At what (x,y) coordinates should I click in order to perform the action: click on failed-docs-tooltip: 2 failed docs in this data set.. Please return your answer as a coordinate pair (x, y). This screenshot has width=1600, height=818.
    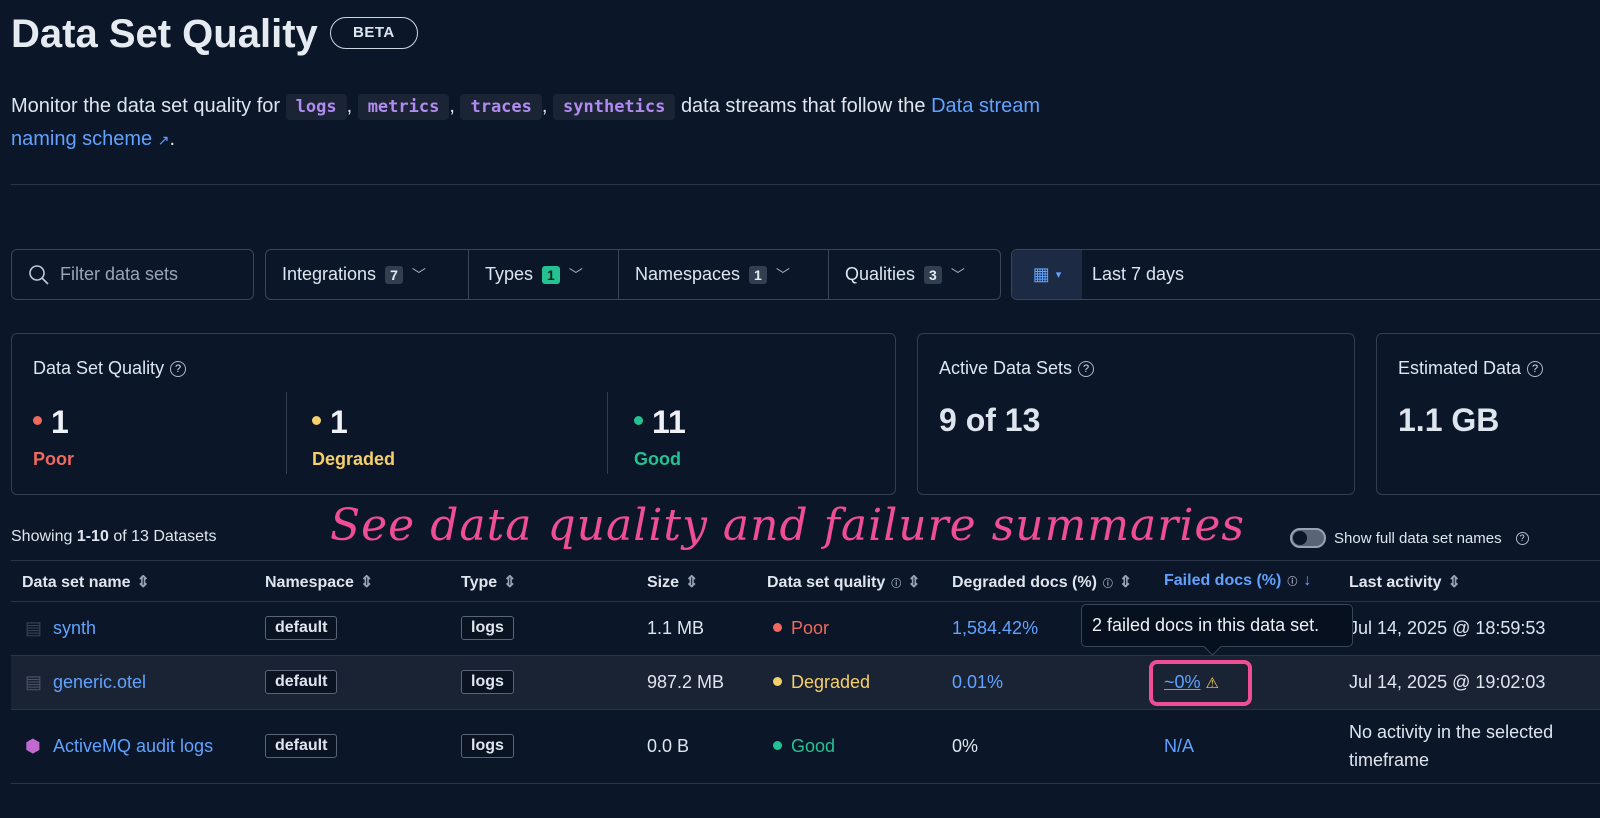
    Looking at the image, I should click on (1217, 625).